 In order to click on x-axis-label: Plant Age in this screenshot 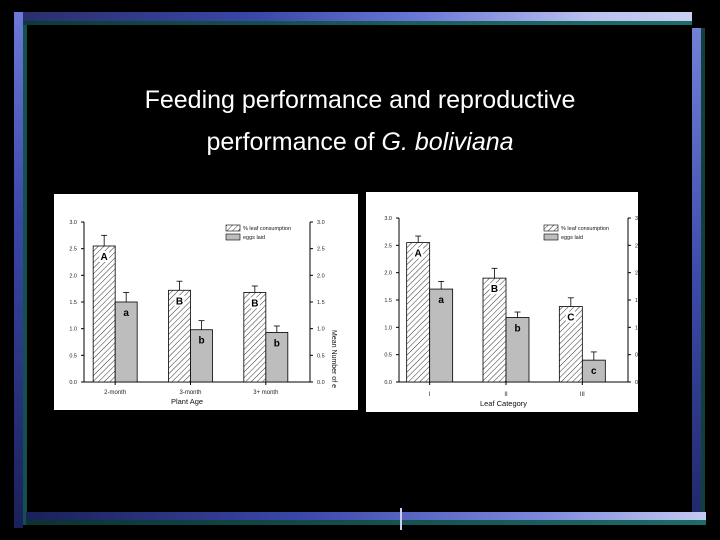, I will do `click(187, 401)`.